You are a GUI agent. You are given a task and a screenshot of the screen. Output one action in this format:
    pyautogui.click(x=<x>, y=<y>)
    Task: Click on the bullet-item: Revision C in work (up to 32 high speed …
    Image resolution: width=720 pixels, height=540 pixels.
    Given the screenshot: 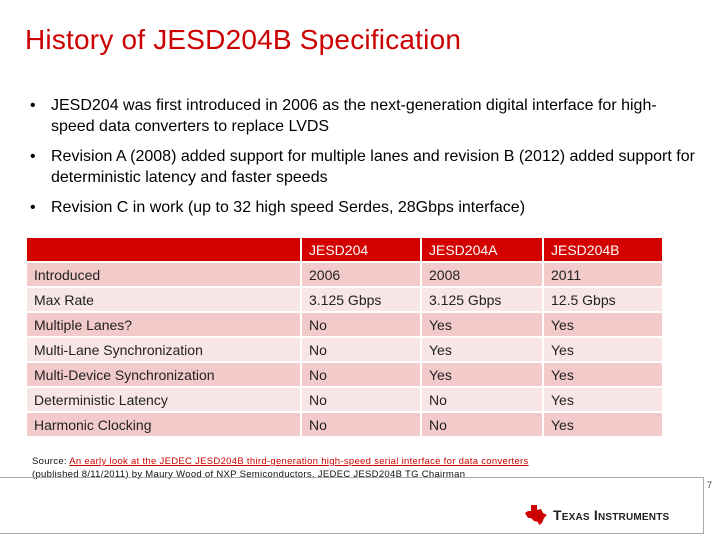 What is the action you would take?
    pyautogui.click(x=365, y=207)
    